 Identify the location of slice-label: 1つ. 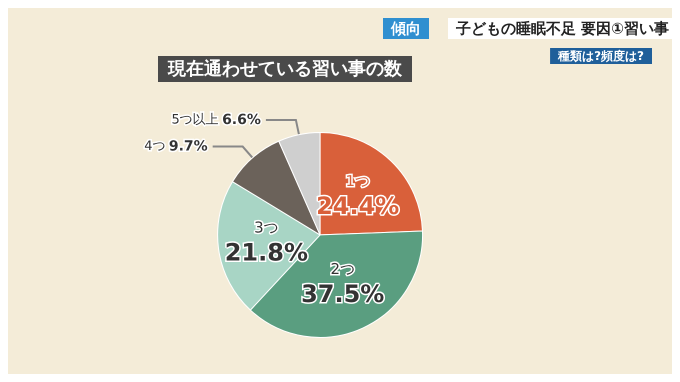
(357, 181).